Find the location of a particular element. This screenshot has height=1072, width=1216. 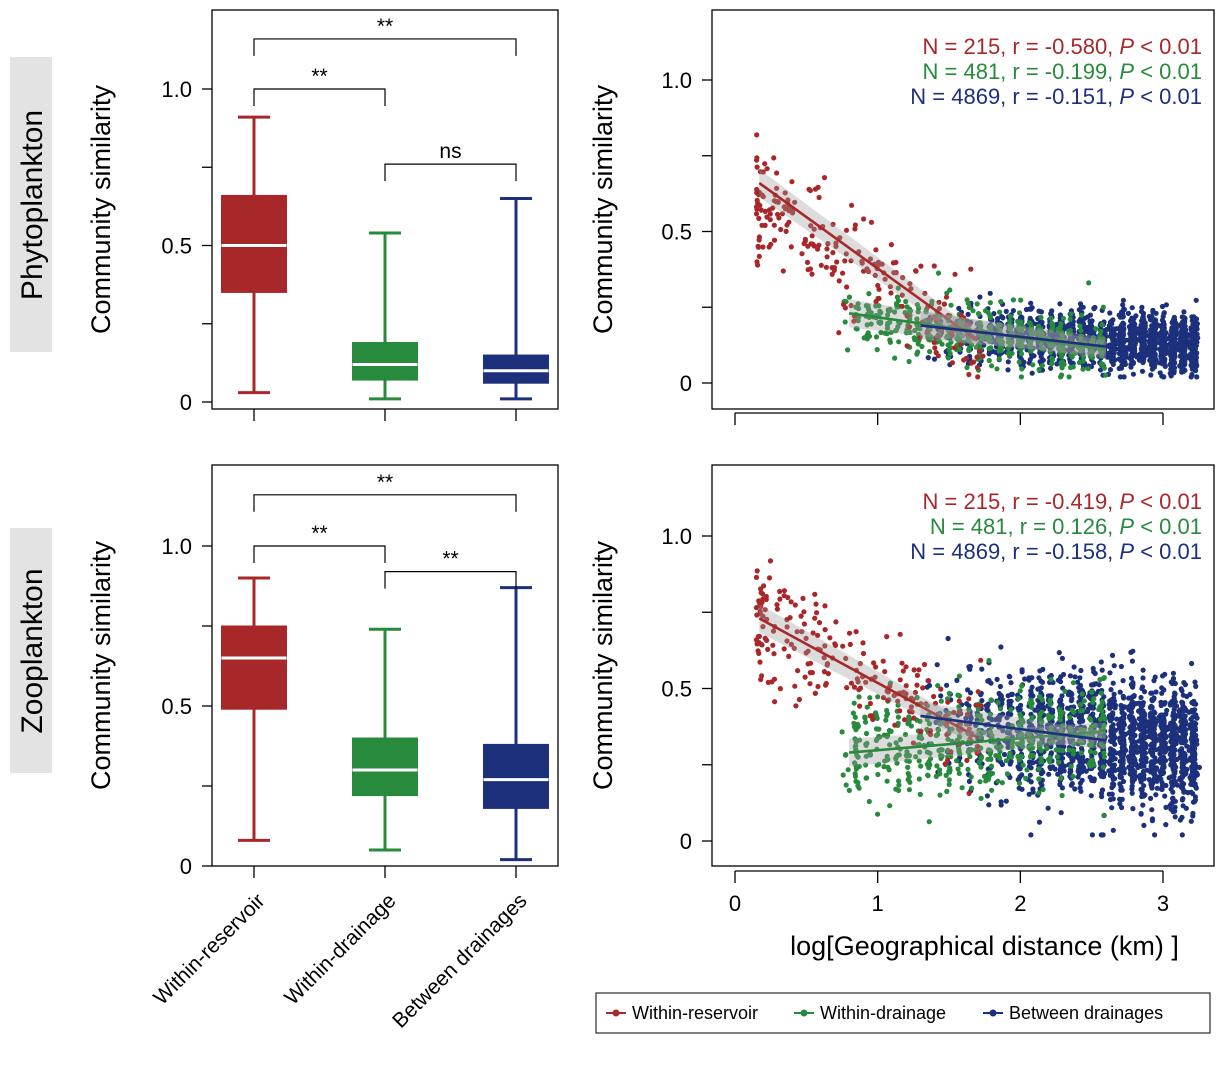

row-label-zooplankton-bg is located at coordinates (31, 650).